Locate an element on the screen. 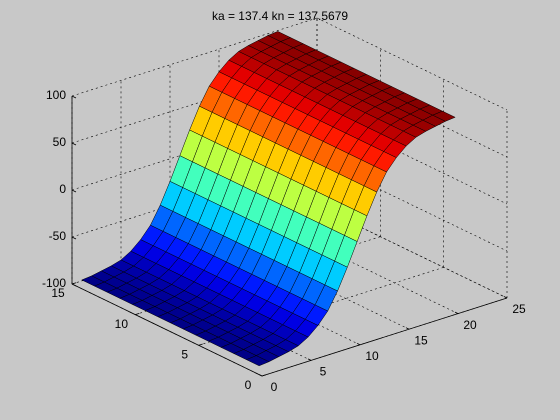  y-tick-label: 15 is located at coordinates (58, 293).